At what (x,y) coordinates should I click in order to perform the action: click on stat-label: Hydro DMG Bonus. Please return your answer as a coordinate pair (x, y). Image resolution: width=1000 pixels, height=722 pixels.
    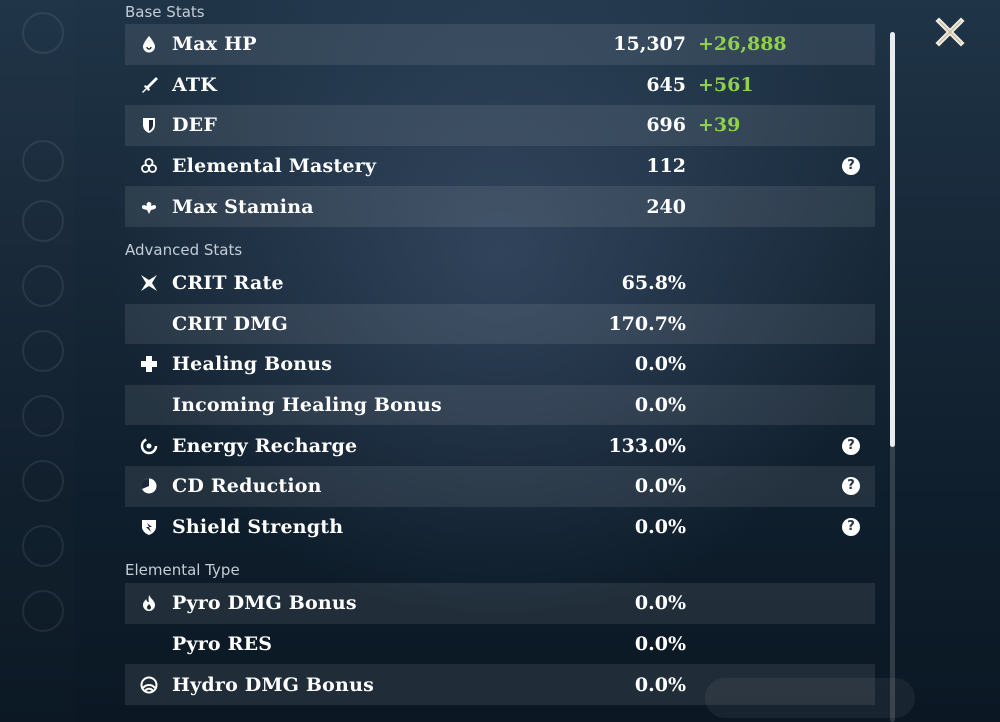
    Looking at the image, I should click on (273, 684).